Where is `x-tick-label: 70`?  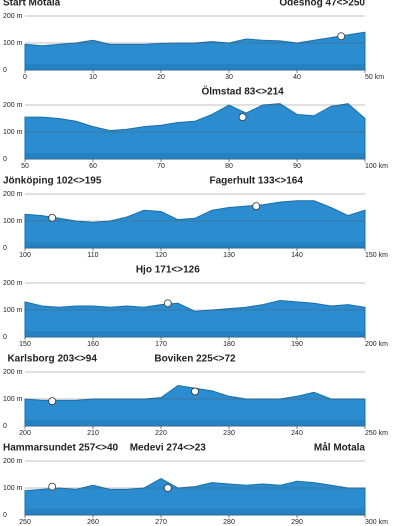 x-tick-label: 70 is located at coordinates (161, 166).